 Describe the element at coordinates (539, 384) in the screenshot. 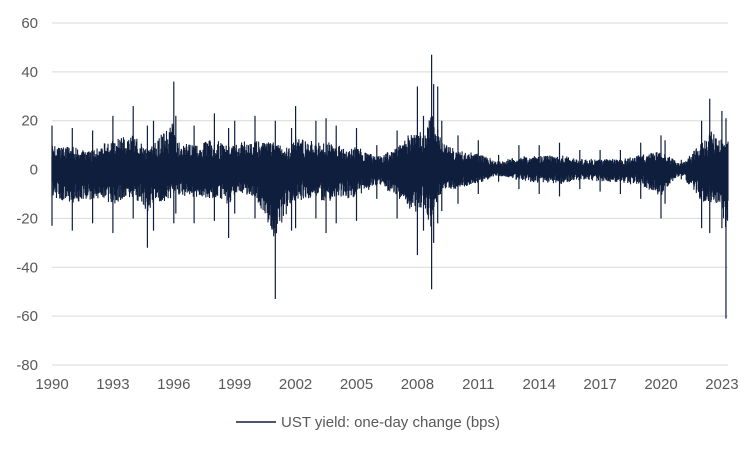

I see `x-tick-label: 2014` at that location.